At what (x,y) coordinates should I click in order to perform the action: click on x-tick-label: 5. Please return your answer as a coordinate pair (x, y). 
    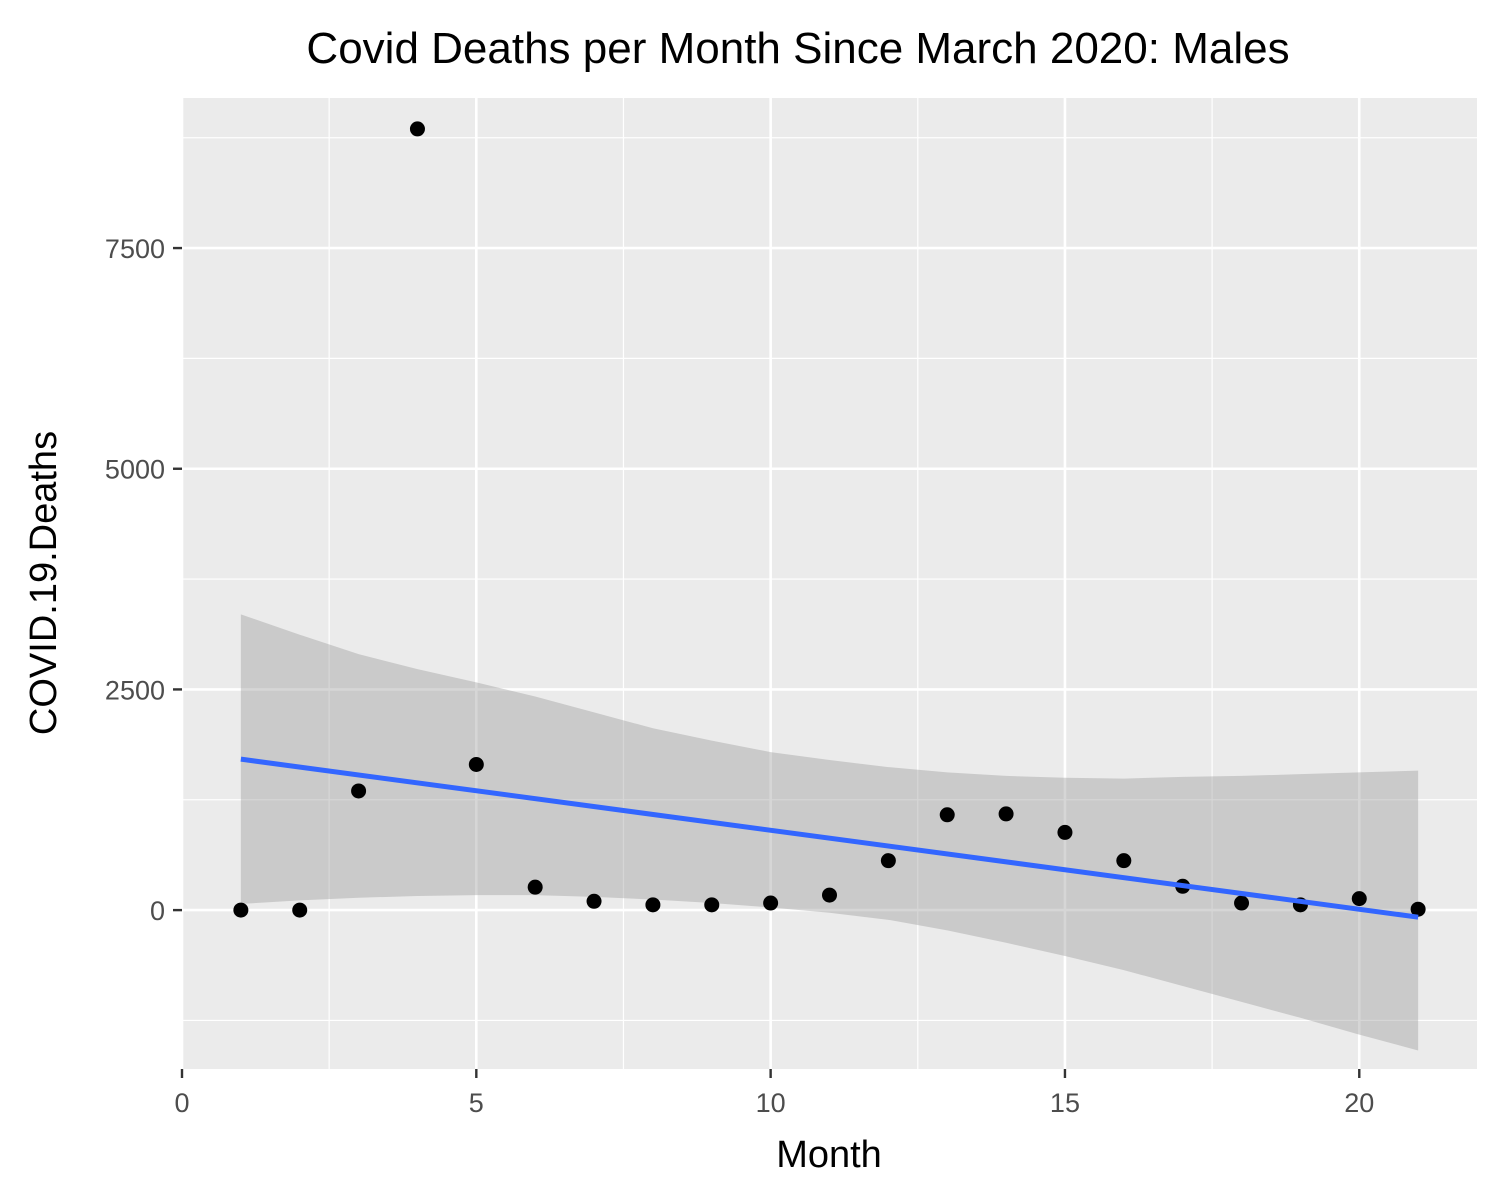
    Looking at the image, I should click on (476, 1103).